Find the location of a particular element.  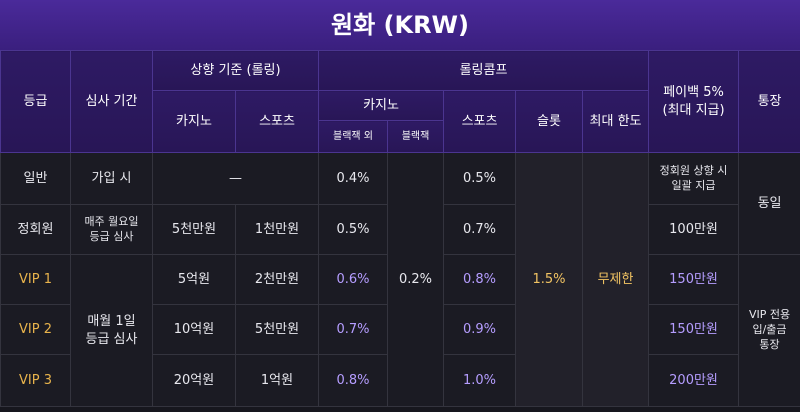

cell: 200만원 is located at coordinates (694, 380).